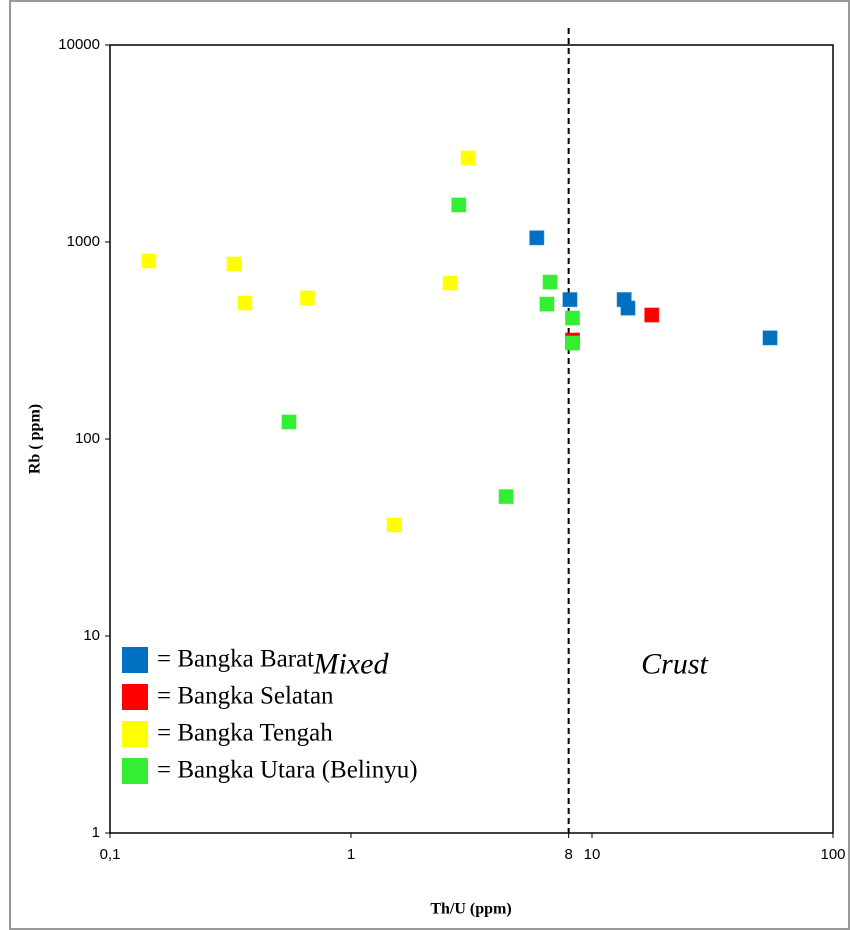 This screenshot has height=930, width=850. What do you see at coordinates (592, 854) in the screenshot?
I see `x-tick-label: 10` at bounding box center [592, 854].